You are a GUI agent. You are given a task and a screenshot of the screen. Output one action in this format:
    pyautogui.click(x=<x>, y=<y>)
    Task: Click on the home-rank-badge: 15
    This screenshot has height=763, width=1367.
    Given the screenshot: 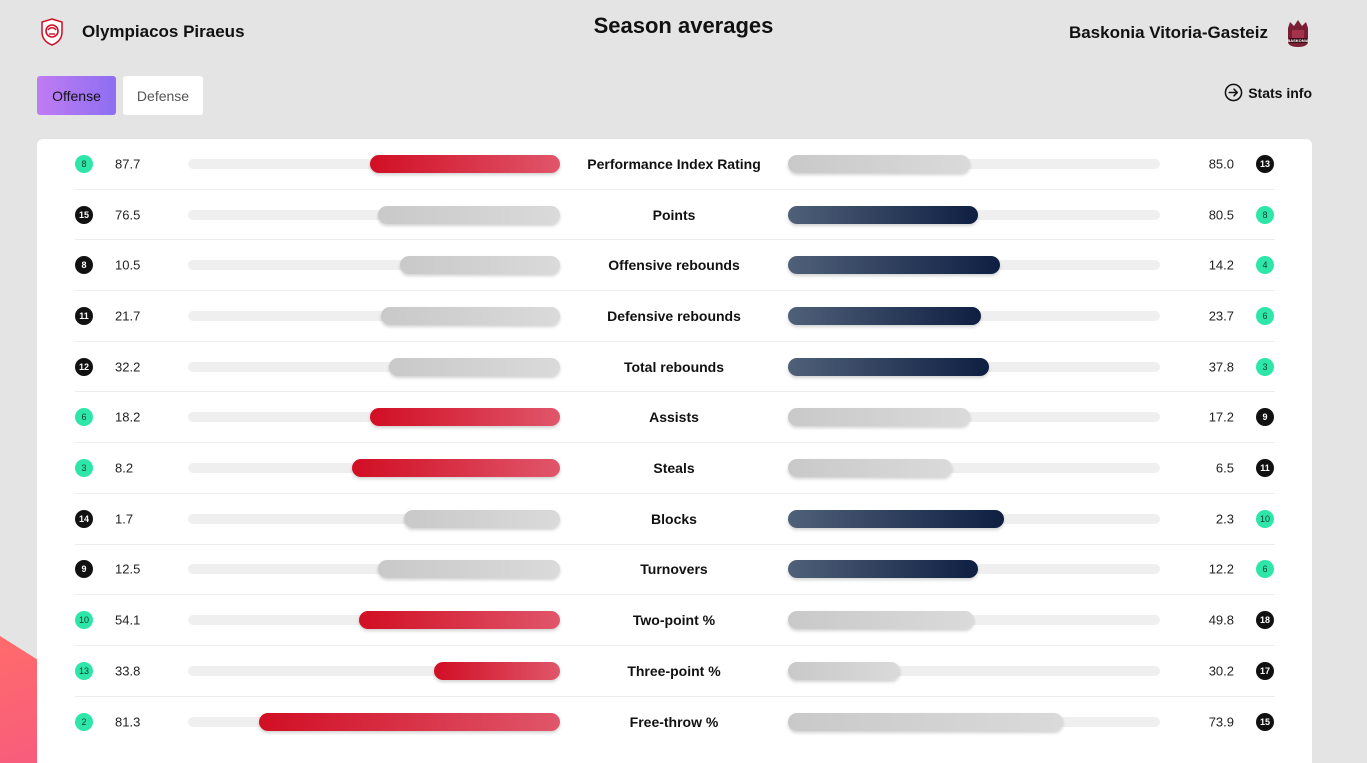 What is the action you would take?
    pyautogui.click(x=84, y=214)
    